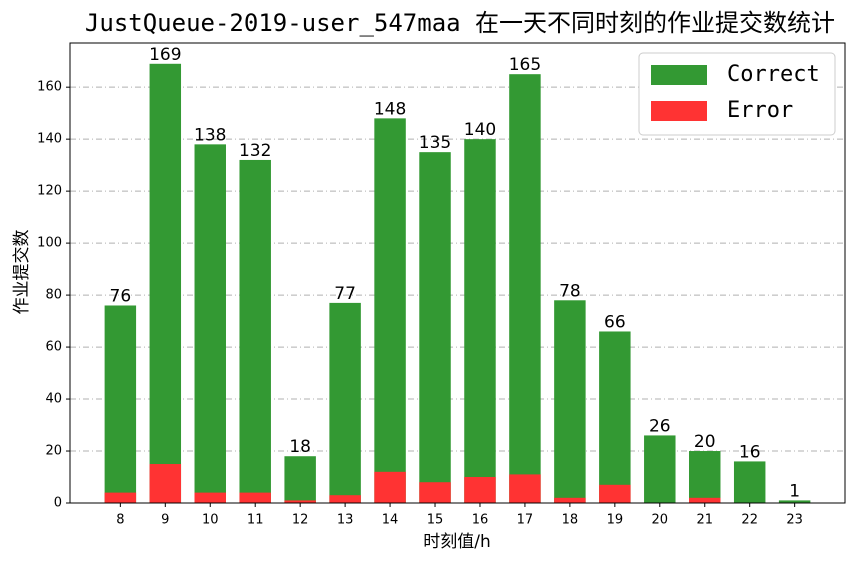  What do you see at coordinates (121, 296) in the screenshot?
I see `value-label: 76` at bounding box center [121, 296].